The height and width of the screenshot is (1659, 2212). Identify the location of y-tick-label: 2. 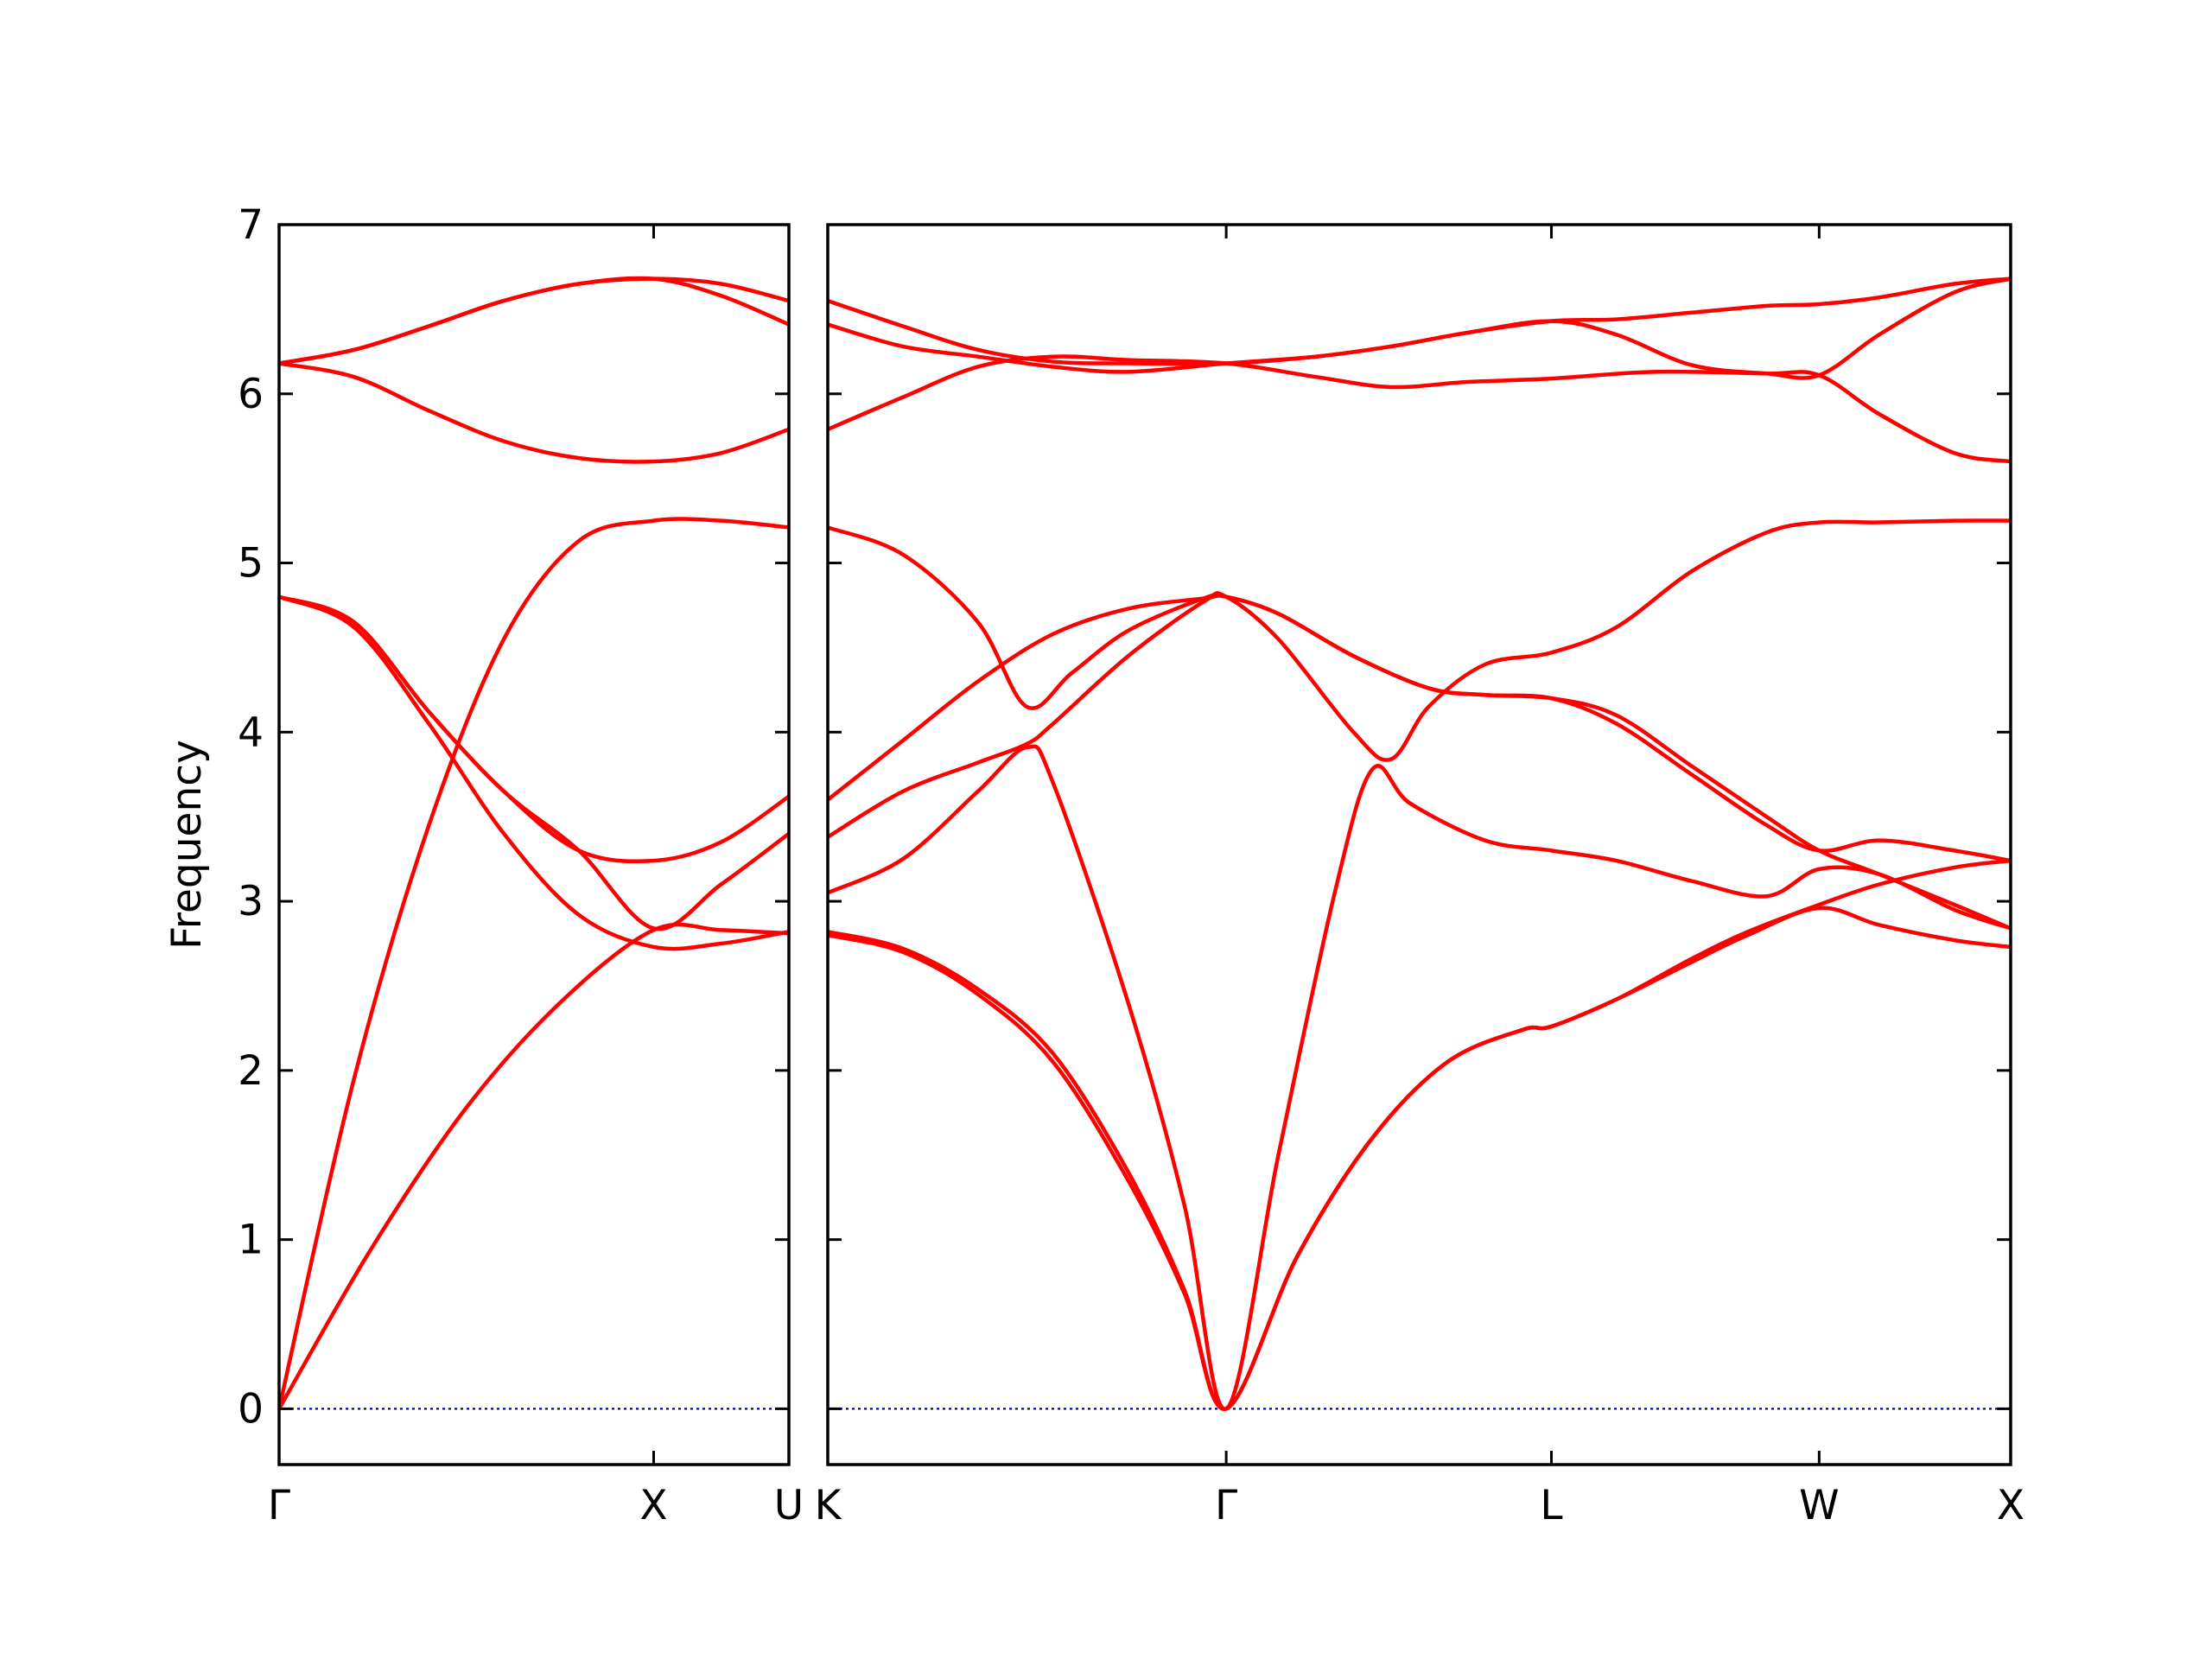
(251, 1071).